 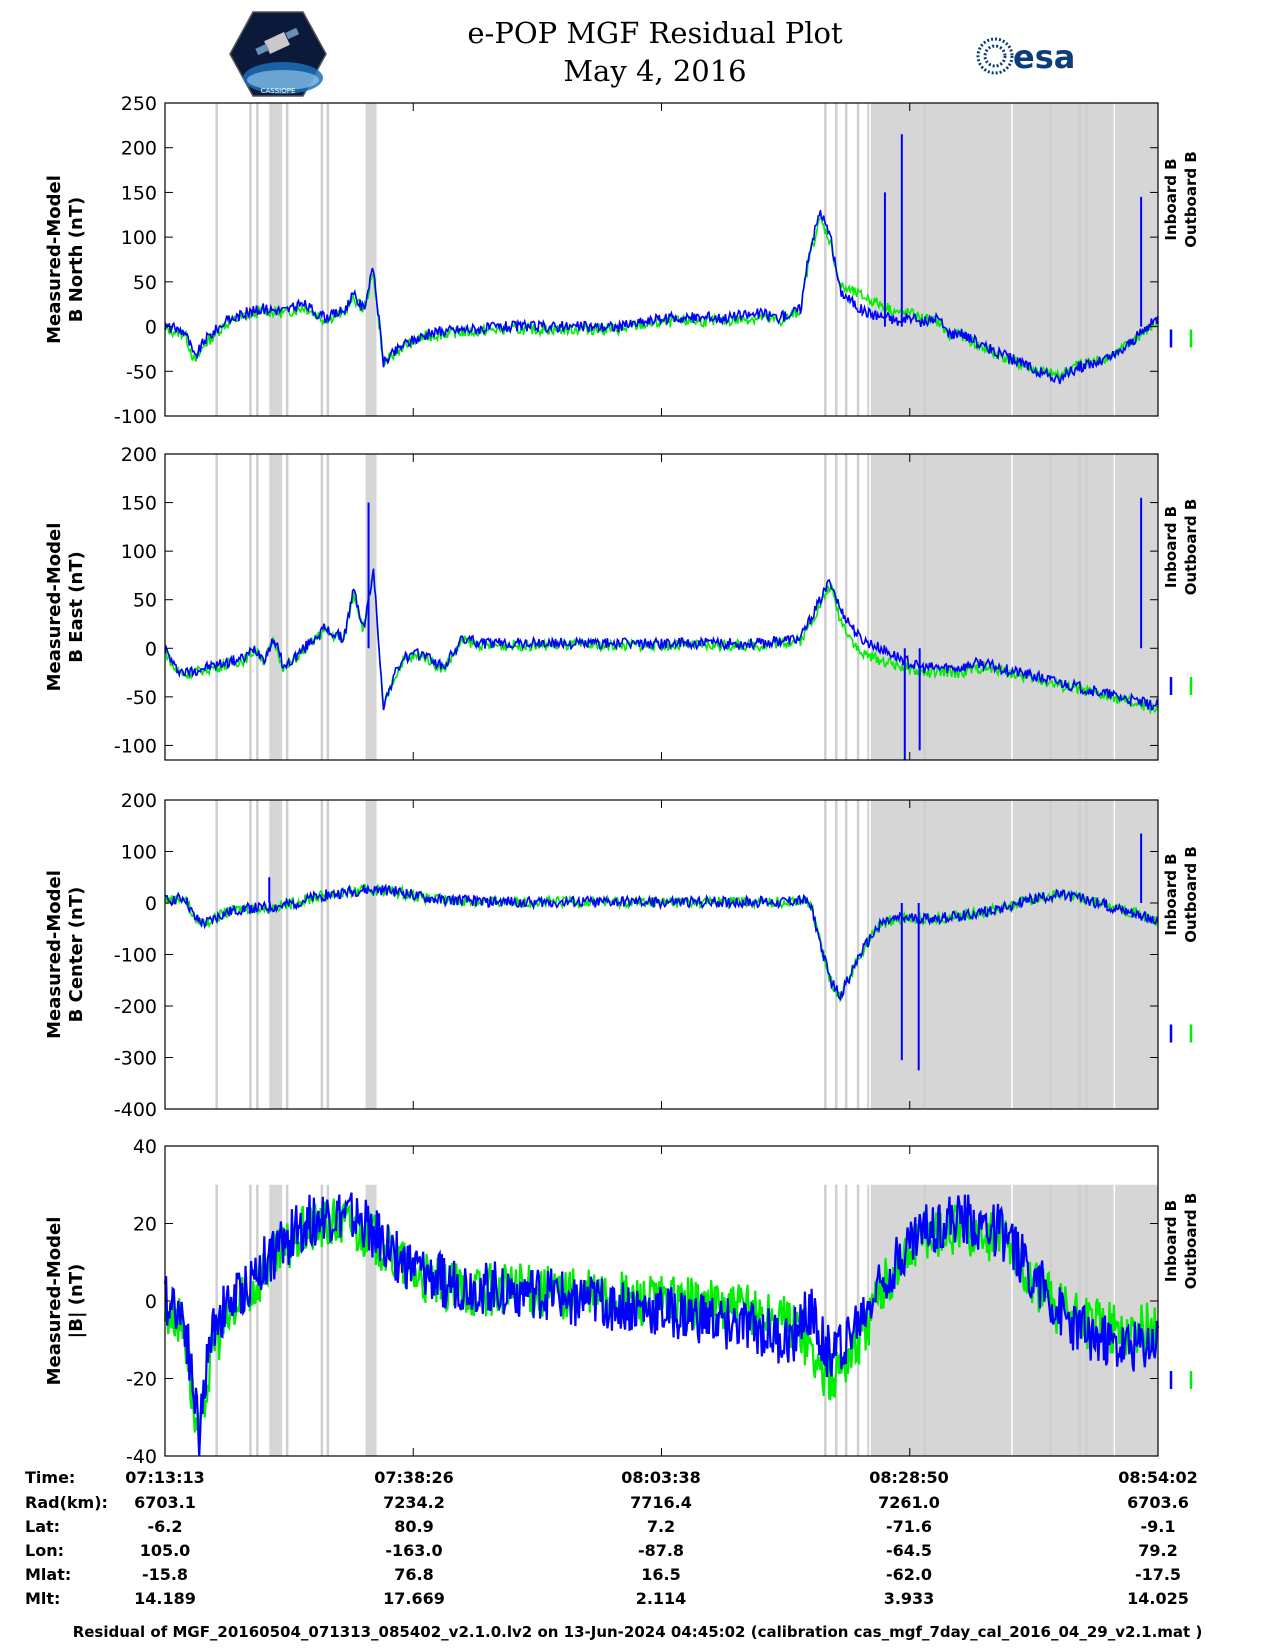 What do you see at coordinates (48, 1574) in the screenshot?
I see `info-row-label: Mlat:` at bounding box center [48, 1574].